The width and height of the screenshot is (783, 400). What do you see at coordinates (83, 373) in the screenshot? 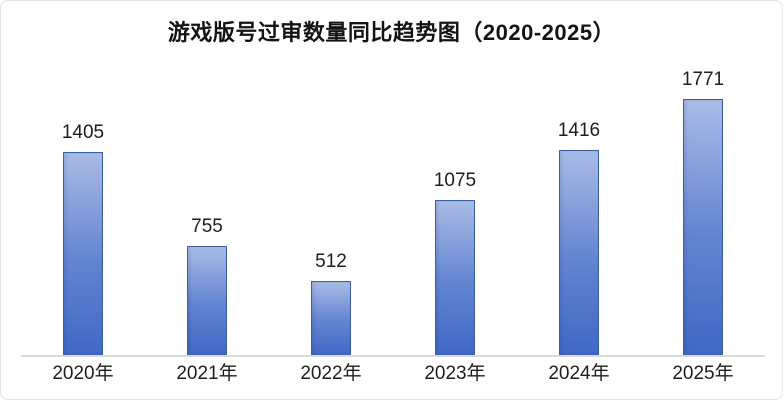
I see `x-axis-tick-label: 2020年` at bounding box center [83, 373].